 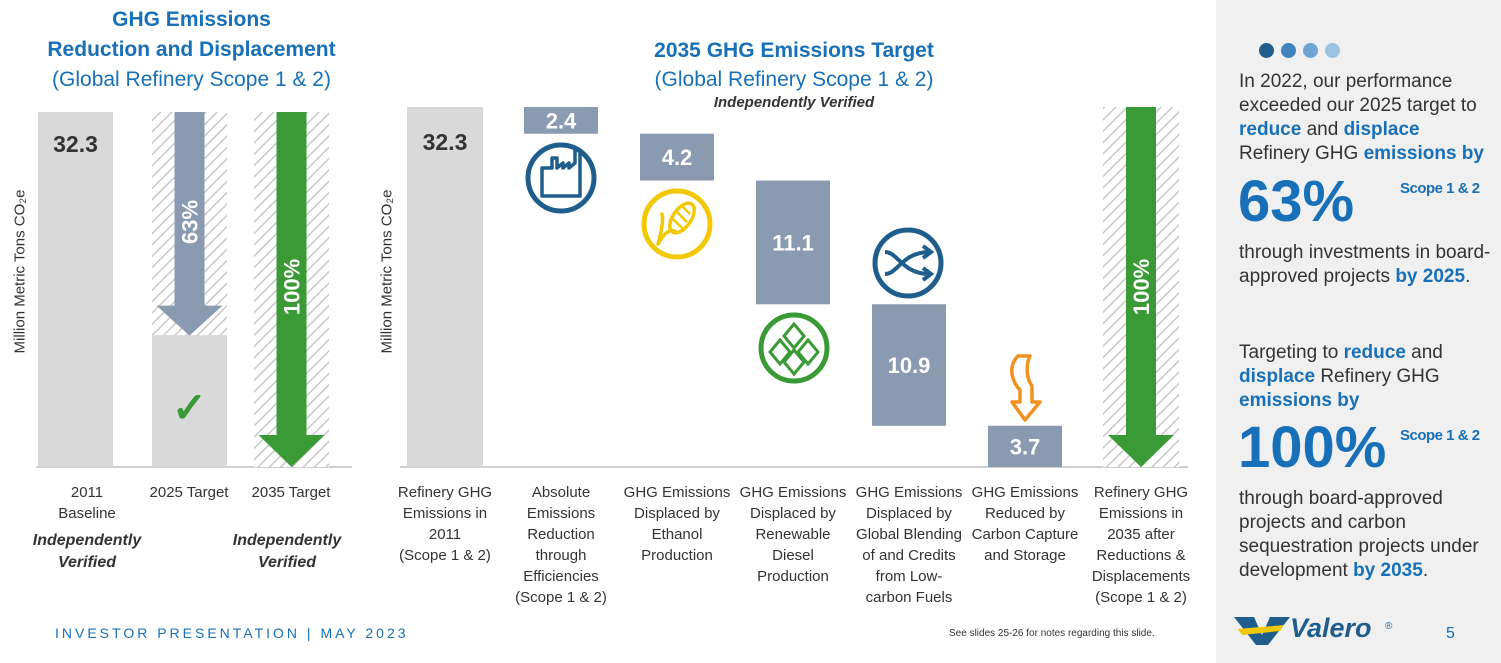 What do you see at coordinates (1025, 555) in the screenshot?
I see `right-category-line: and Storage` at bounding box center [1025, 555].